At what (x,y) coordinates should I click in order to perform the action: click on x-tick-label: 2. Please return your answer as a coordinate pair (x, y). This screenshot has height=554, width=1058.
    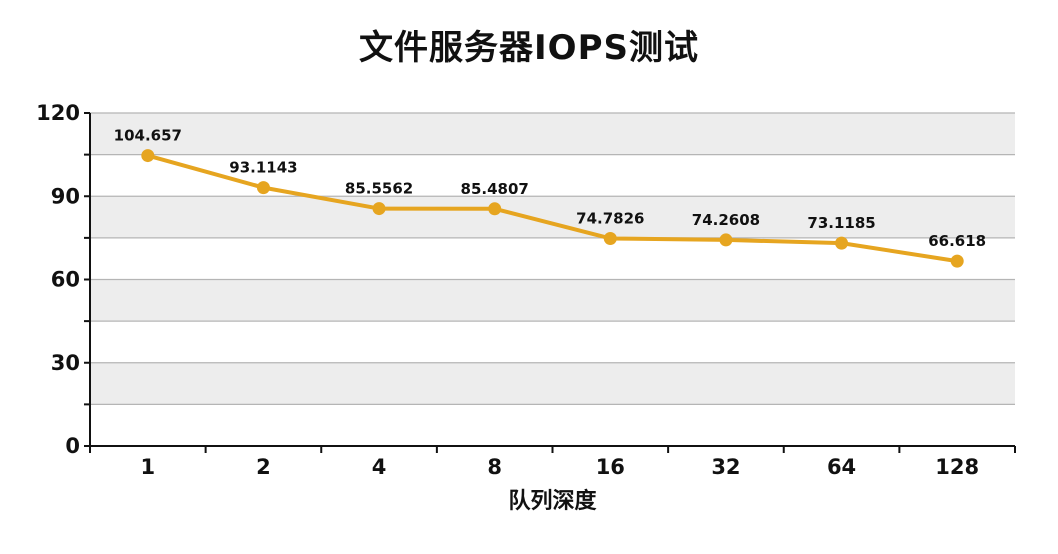
    Looking at the image, I should click on (263, 467).